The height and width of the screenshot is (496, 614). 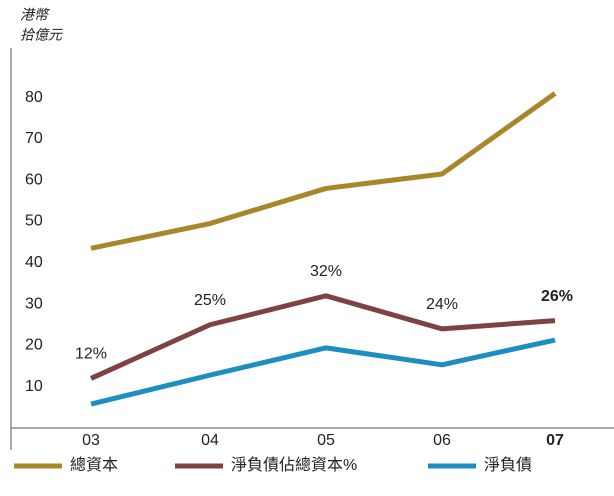 What do you see at coordinates (442, 440) in the screenshot?
I see `x-tick-label: 06` at bounding box center [442, 440].